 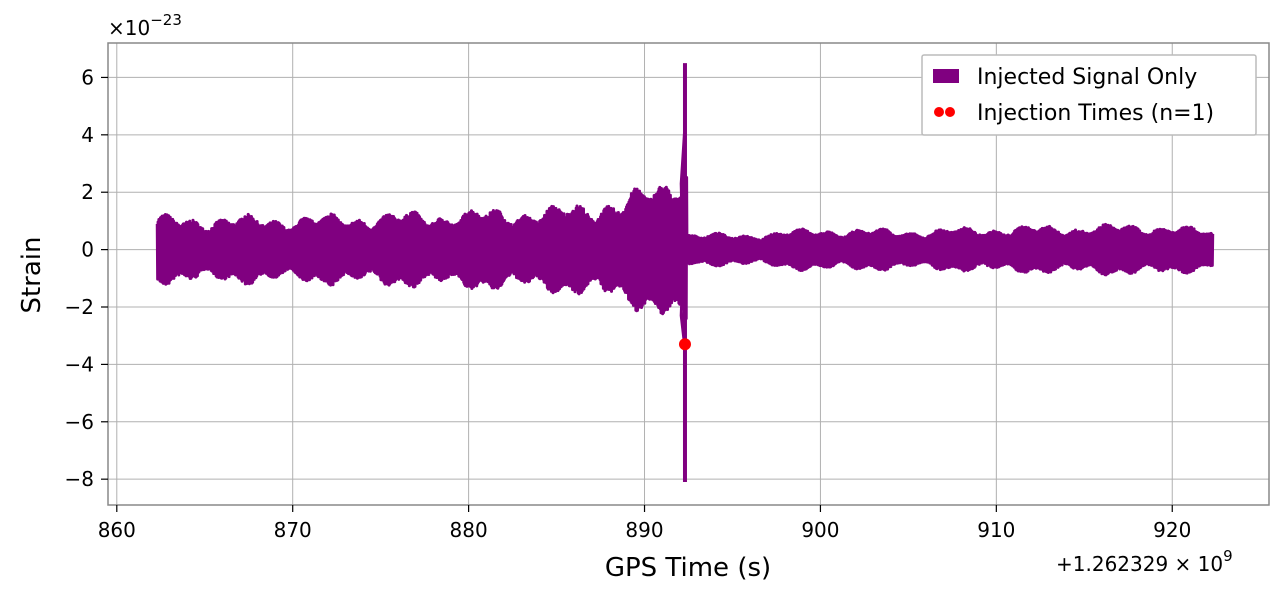 What do you see at coordinates (1139, 564) in the screenshot?
I see `x-offset-base: +1.262329 × 10` at bounding box center [1139, 564].